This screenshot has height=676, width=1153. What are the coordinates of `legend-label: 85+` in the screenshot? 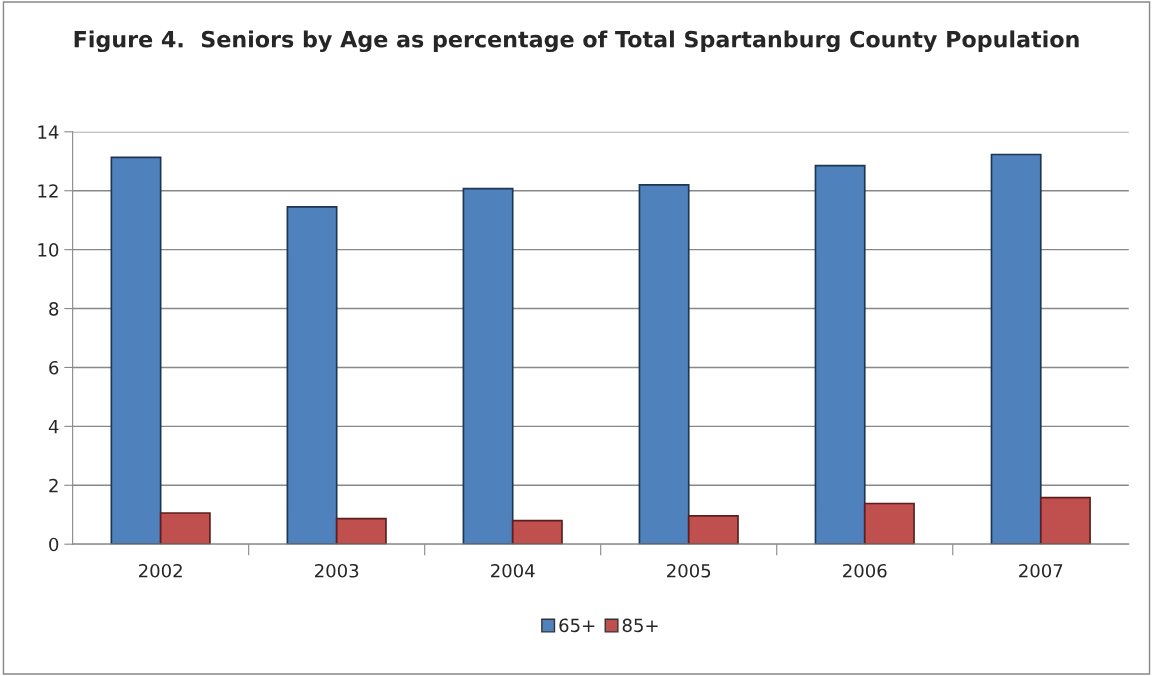 It's located at (640, 625).